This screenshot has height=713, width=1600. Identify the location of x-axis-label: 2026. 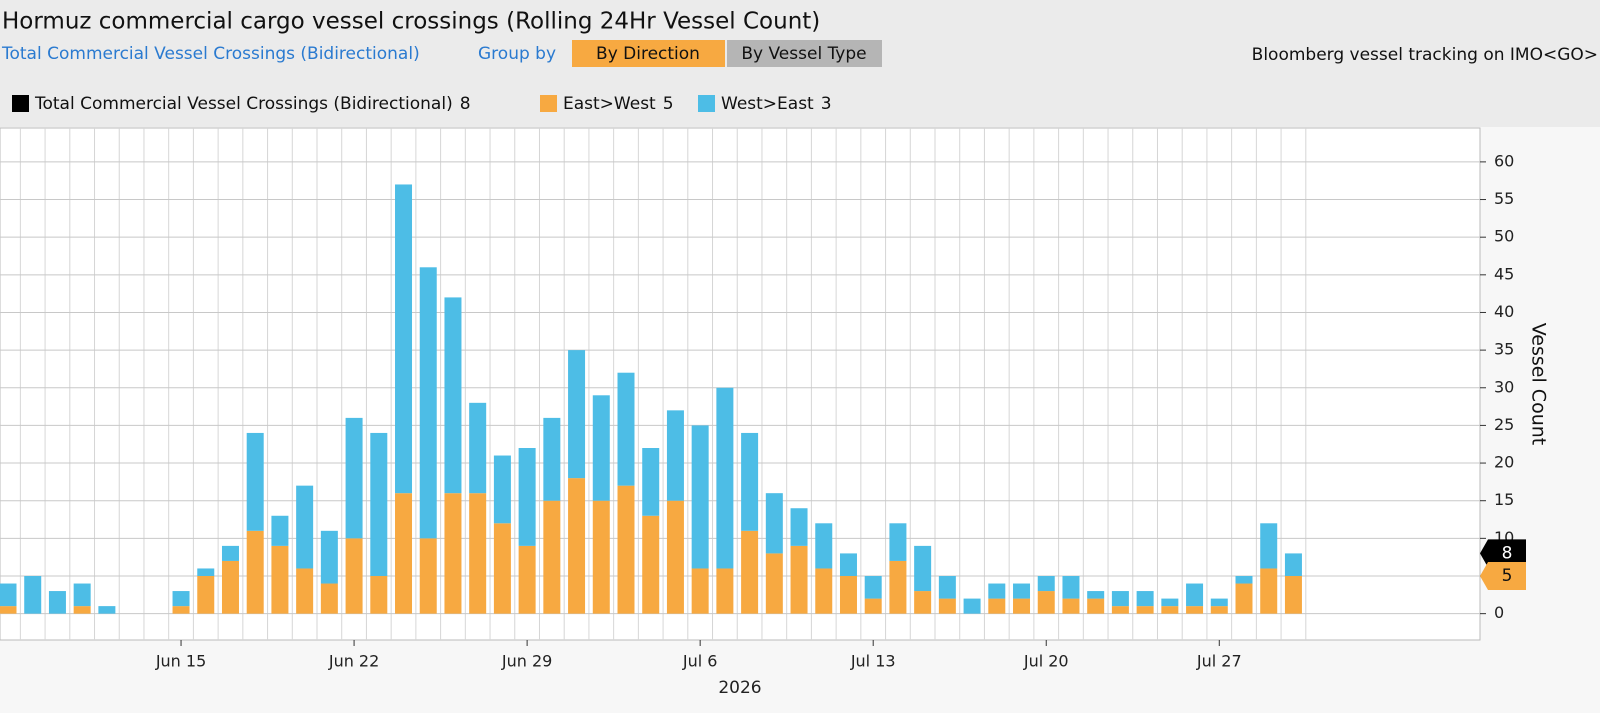
(739, 688).